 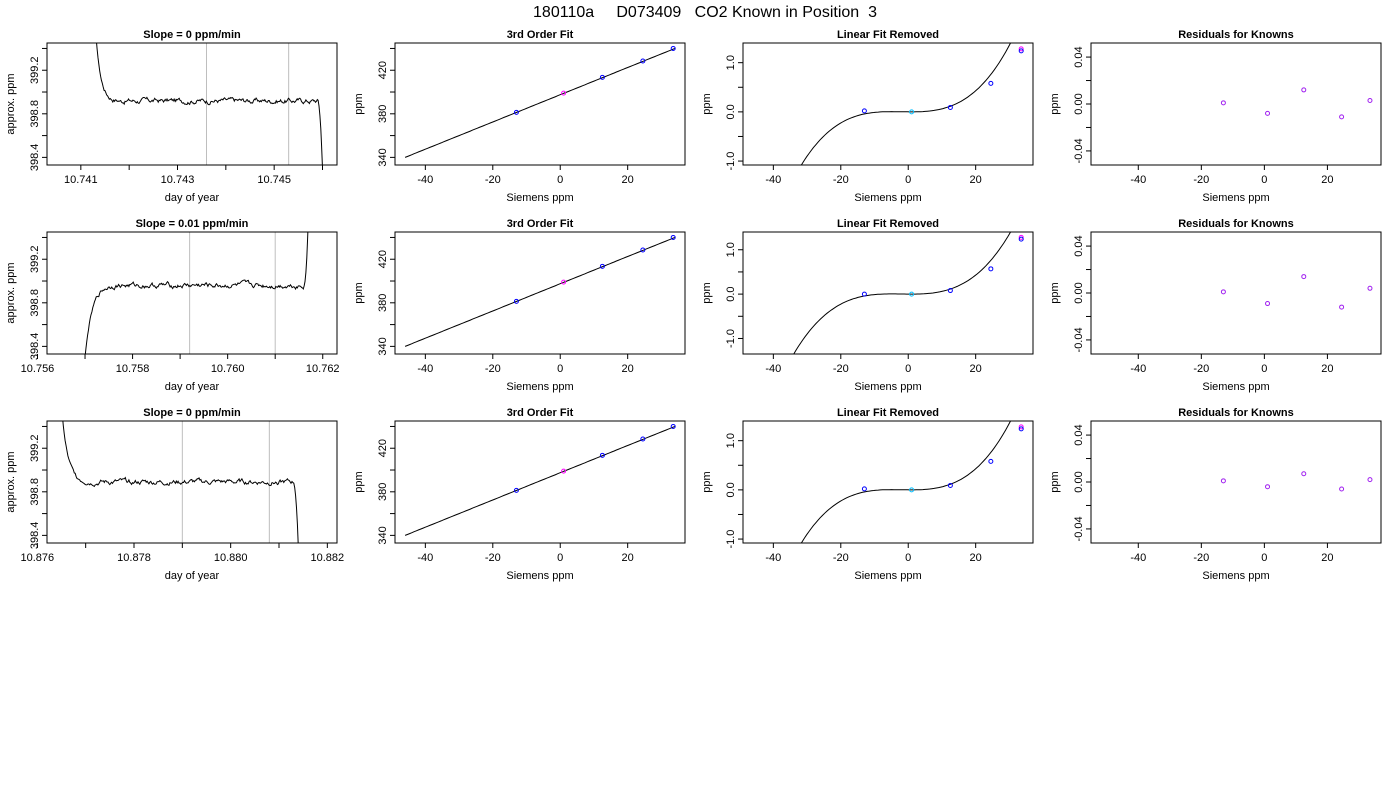 I want to click on x-tick-label: 10.760, so click(x=228, y=369).